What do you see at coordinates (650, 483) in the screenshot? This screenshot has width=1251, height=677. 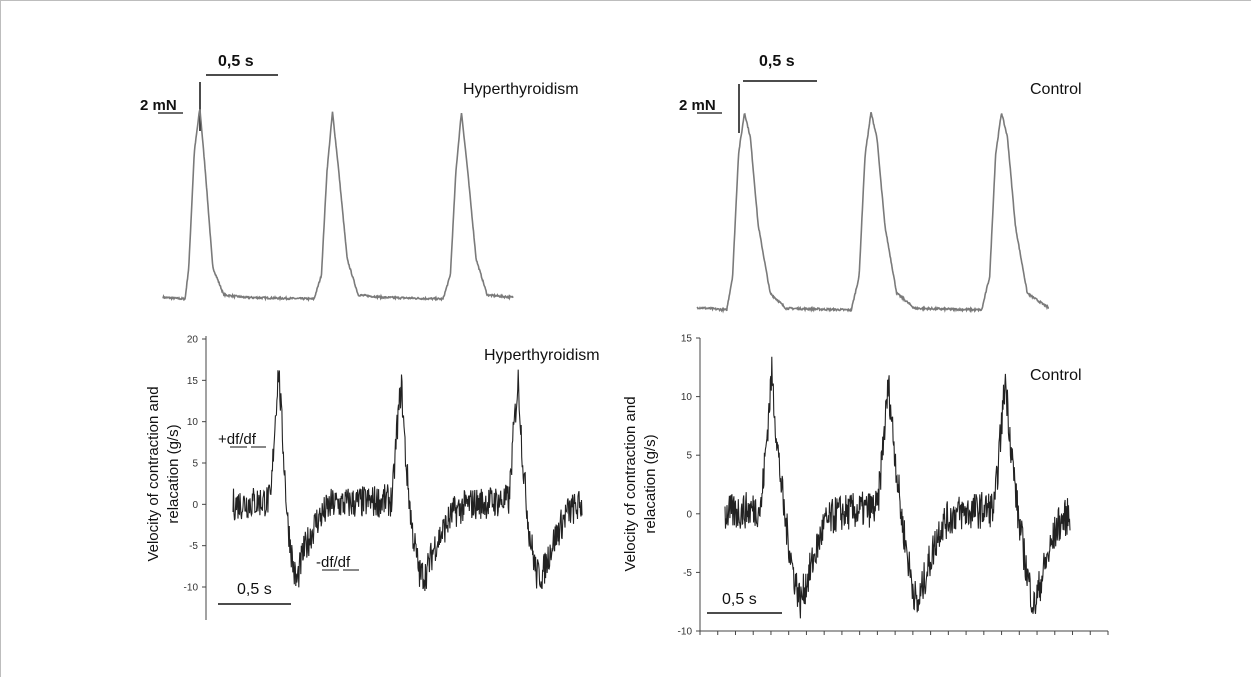 I see `vel-c-ylabel-line2: relacation (g/s)` at bounding box center [650, 483].